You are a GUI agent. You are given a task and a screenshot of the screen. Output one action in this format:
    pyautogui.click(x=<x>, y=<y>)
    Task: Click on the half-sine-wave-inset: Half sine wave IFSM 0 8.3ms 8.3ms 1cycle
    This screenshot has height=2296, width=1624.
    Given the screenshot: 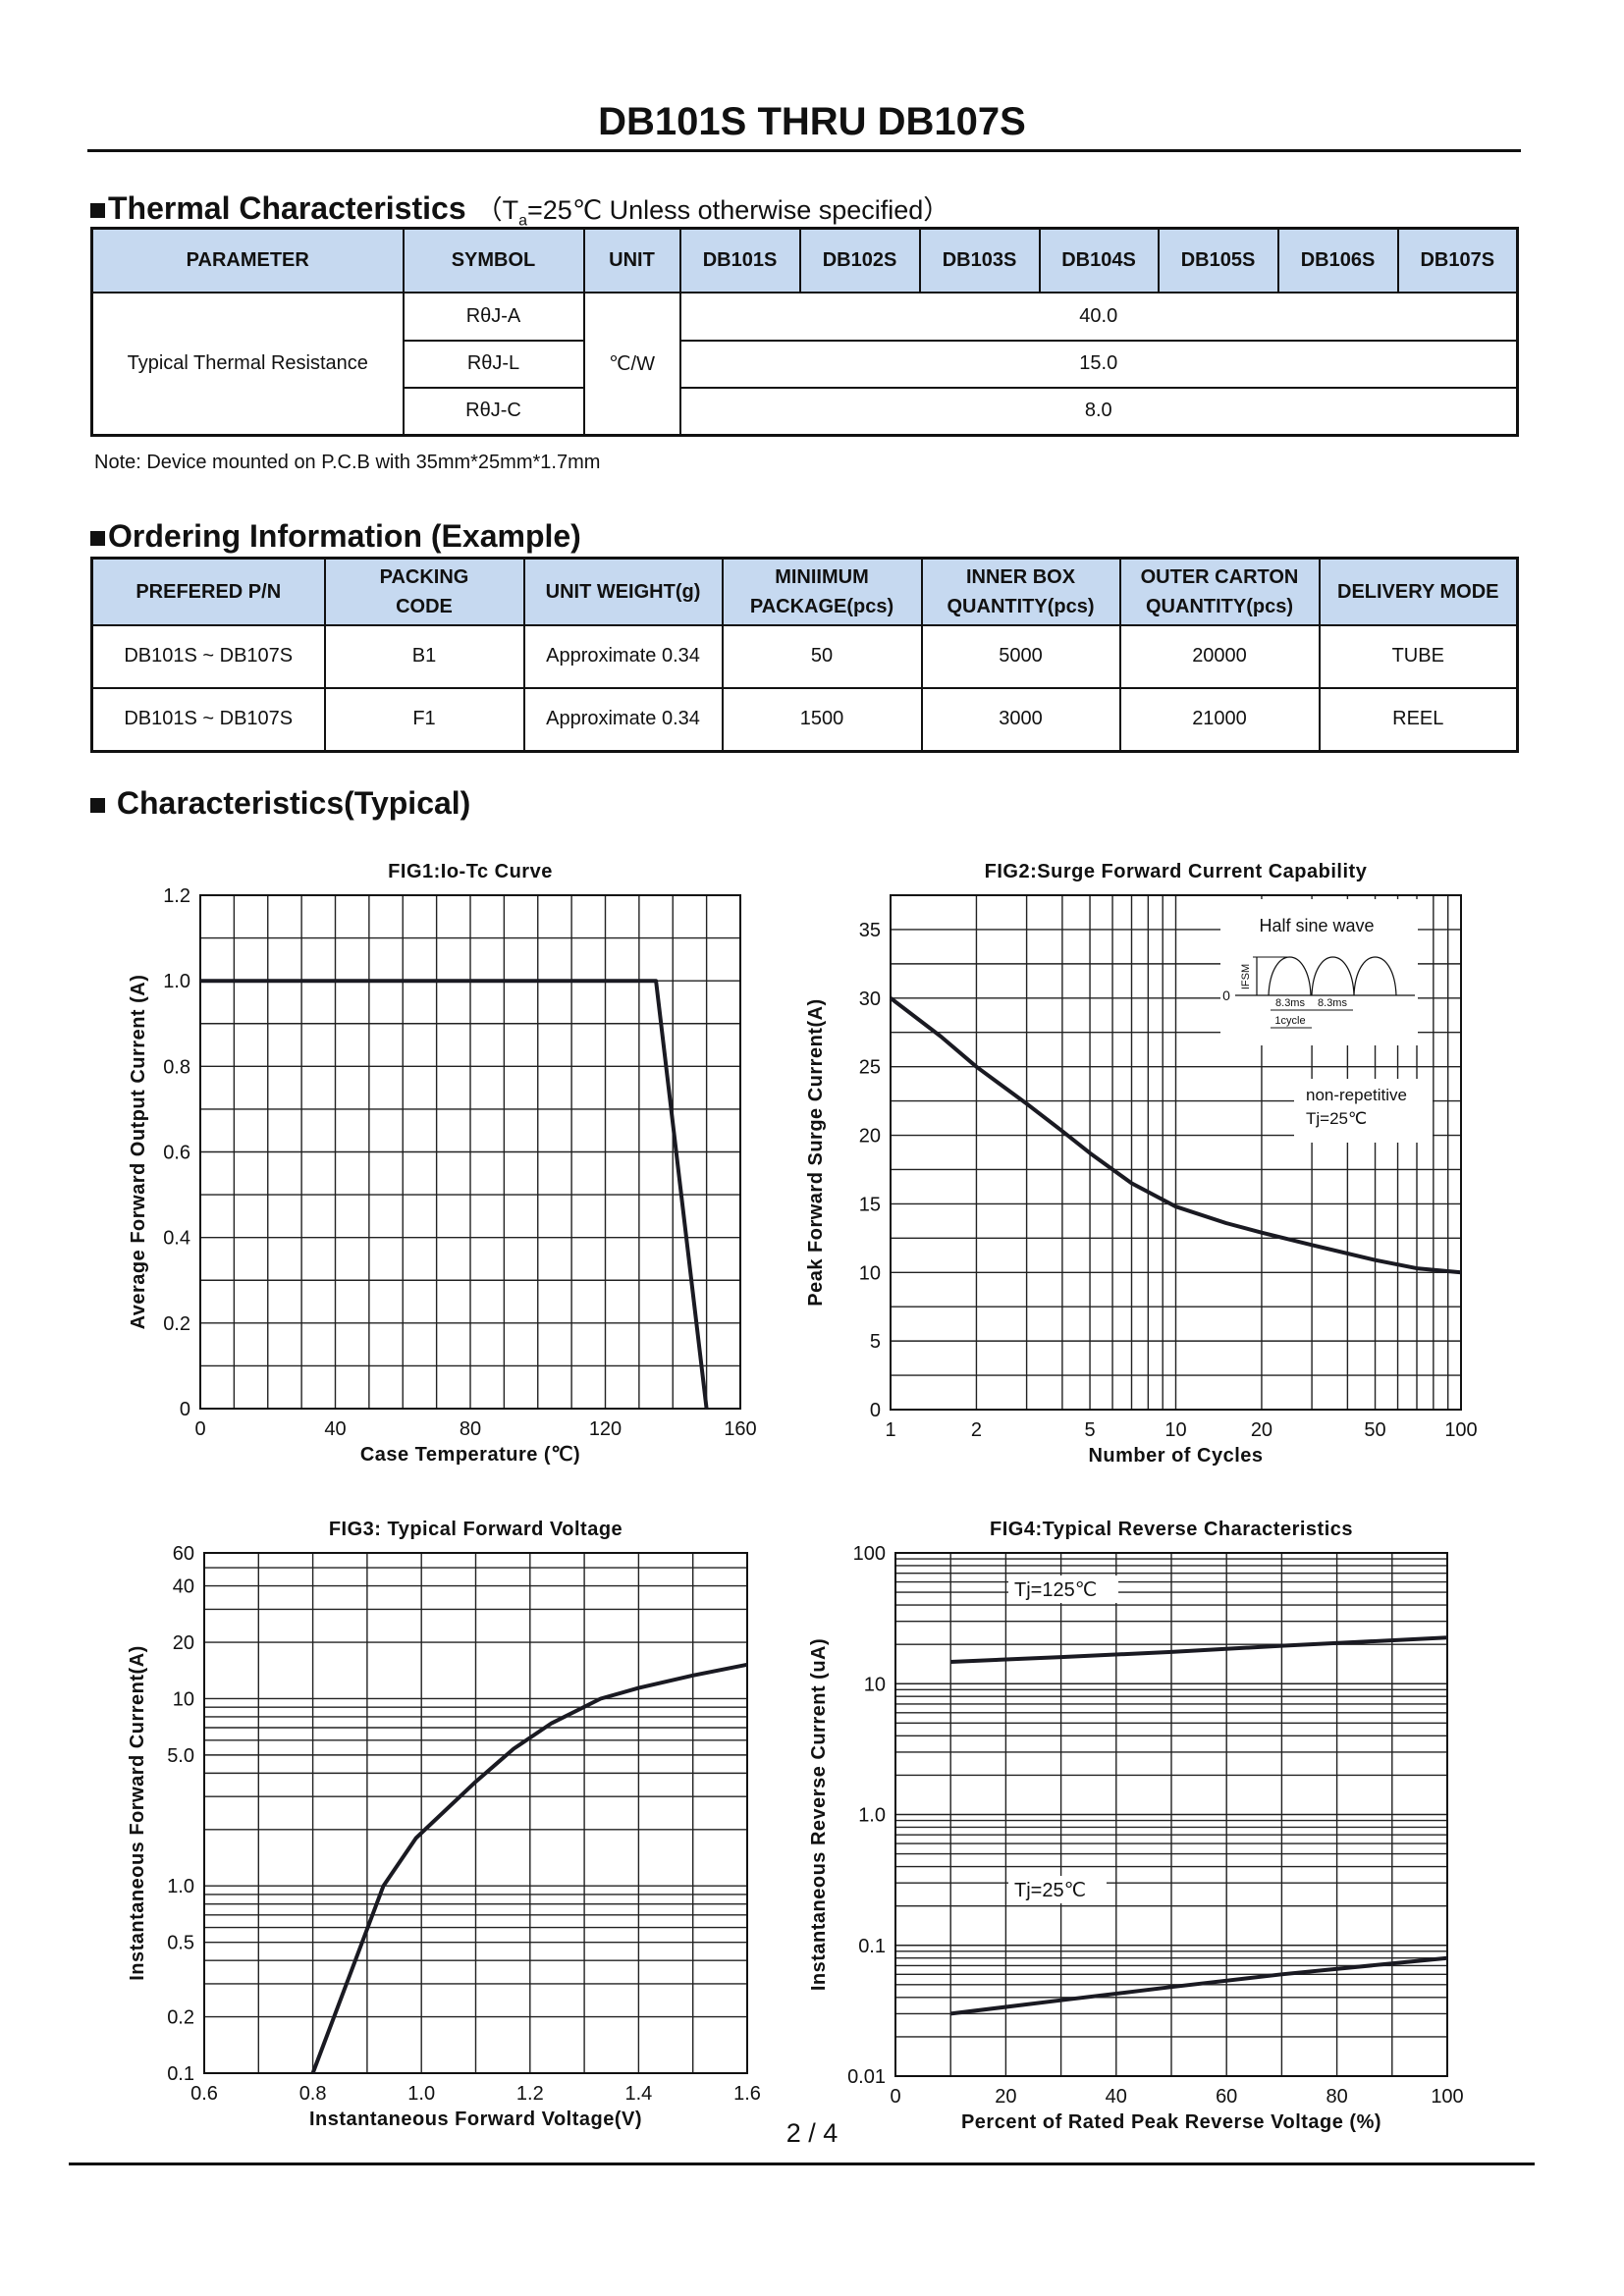 What is the action you would take?
    pyautogui.click(x=1318, y=973)
    